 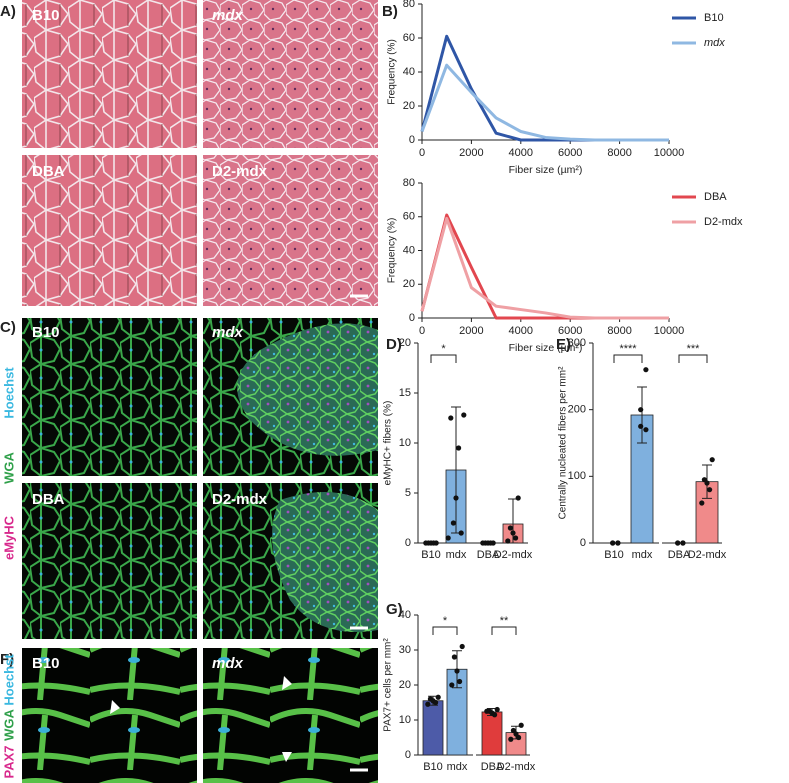 I want to click on stain-label: Hoechst, so click(x=8, y=393).